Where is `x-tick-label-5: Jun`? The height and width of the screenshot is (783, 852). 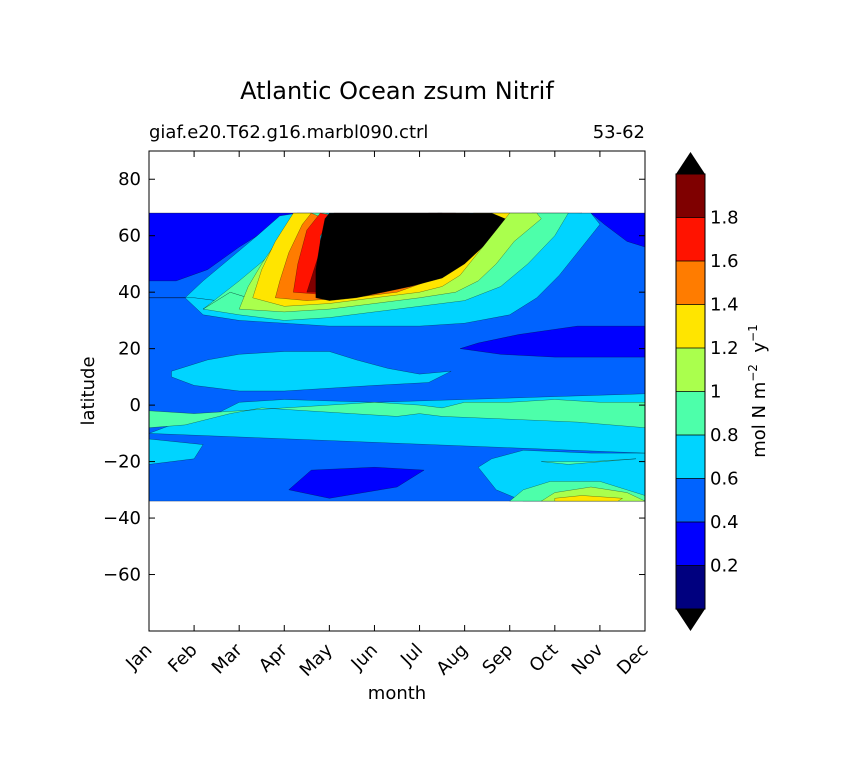 x-tick-label-5: Jun is located at coordinates (364, 657).